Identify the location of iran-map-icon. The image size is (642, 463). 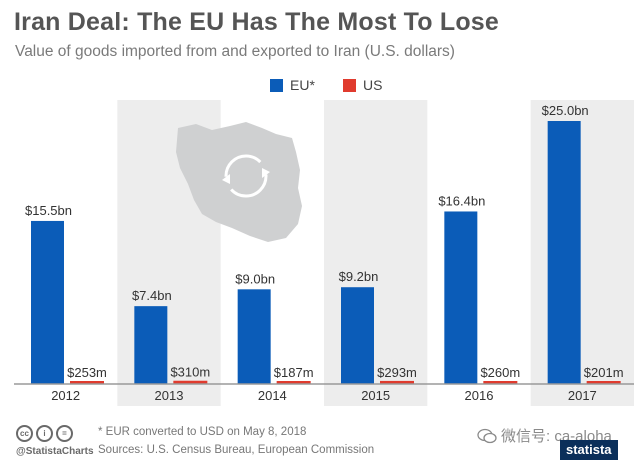
(239, 182).